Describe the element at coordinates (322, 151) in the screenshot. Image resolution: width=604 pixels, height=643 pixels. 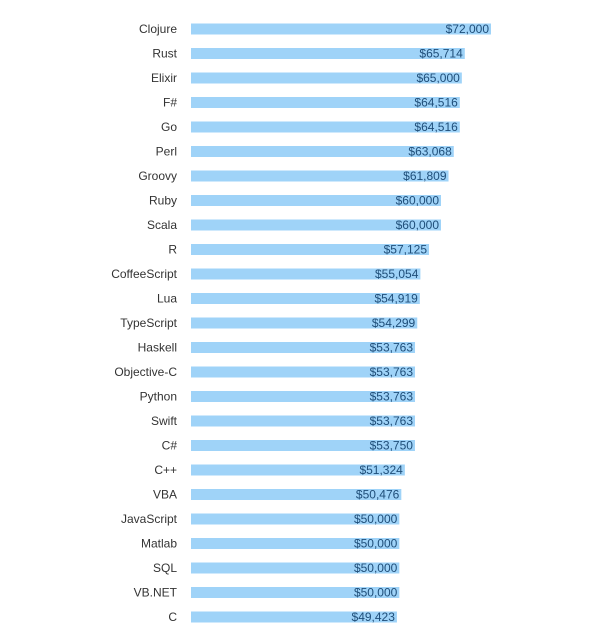
I see `bar-perl` at that location.